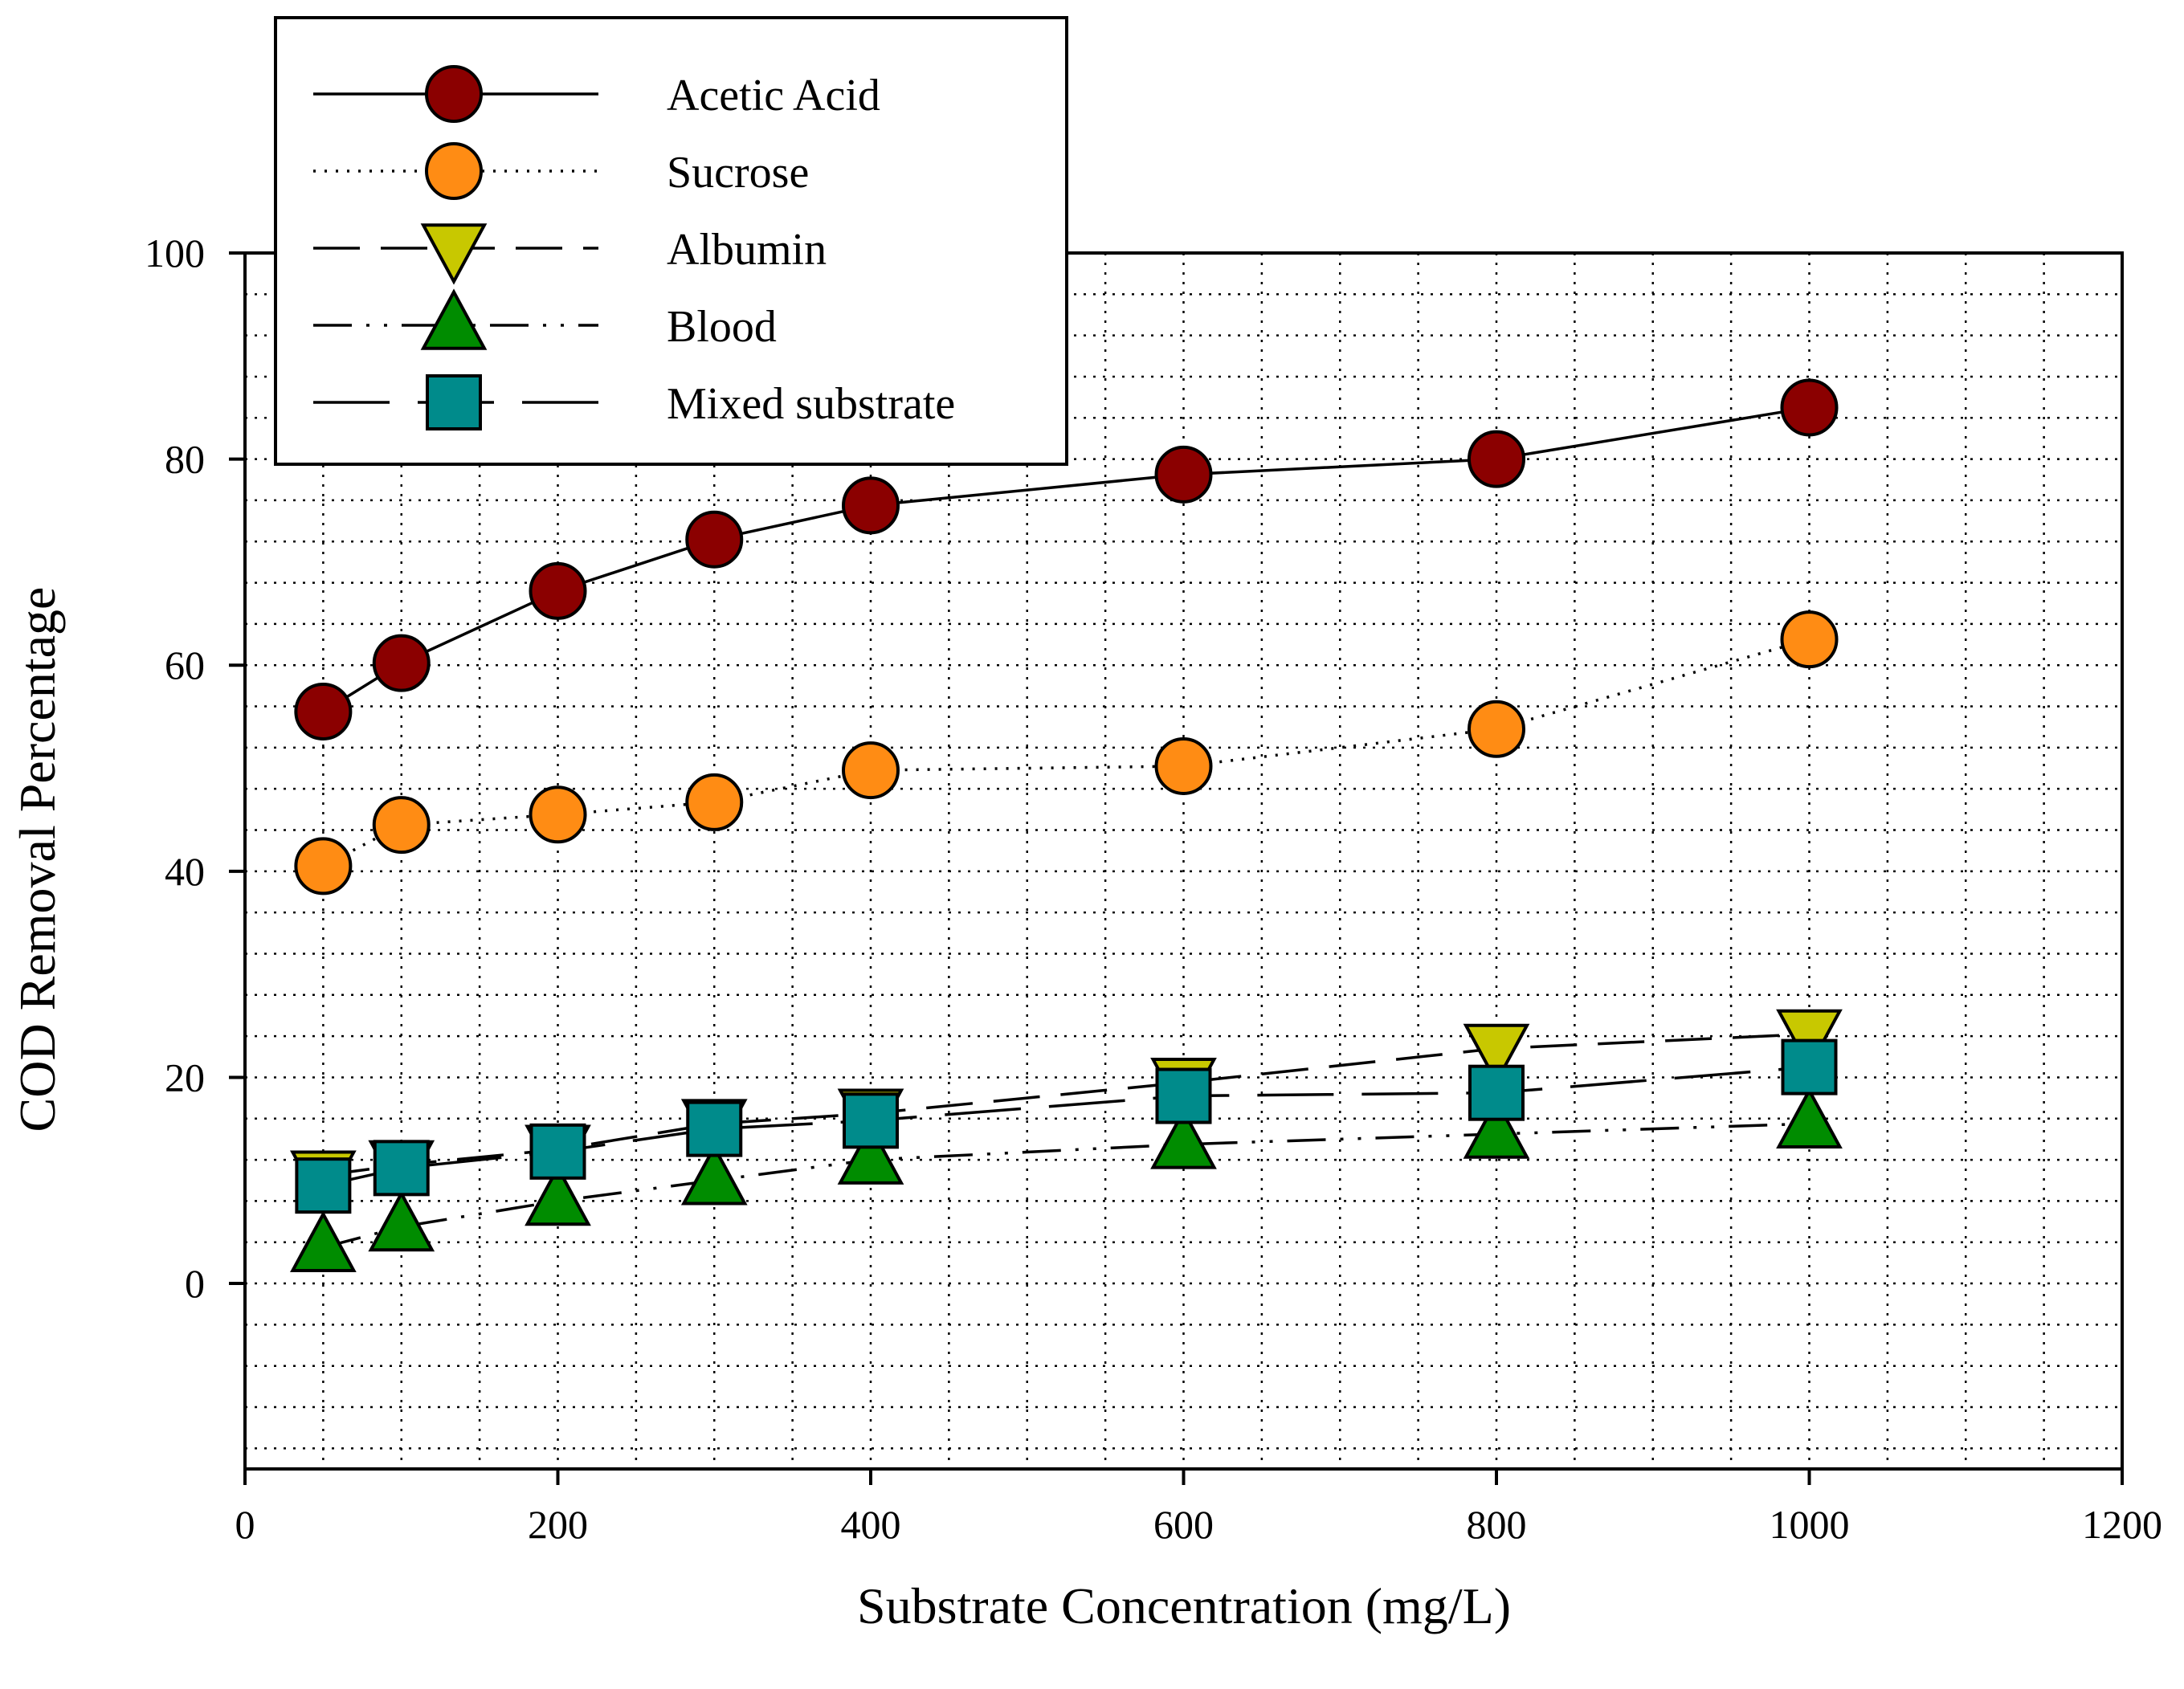  I want to click on x-tick-label: 0, so click(245, 1524).